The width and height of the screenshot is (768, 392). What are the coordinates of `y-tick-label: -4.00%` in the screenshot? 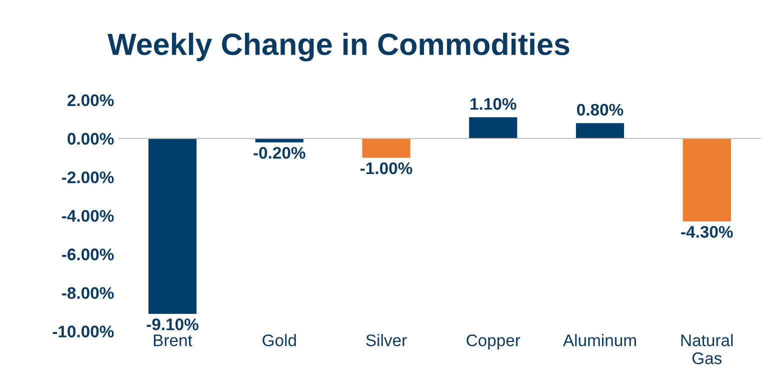 It's located at (88, 216).